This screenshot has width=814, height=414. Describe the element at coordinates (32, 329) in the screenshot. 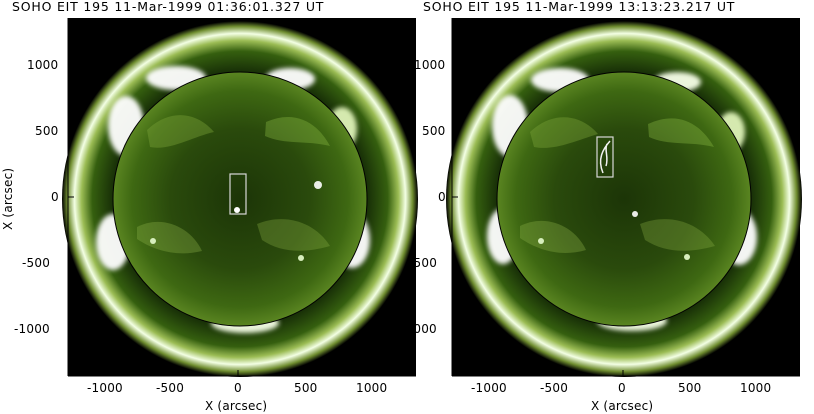

I see `left-ytick-label: -1000` at that location.